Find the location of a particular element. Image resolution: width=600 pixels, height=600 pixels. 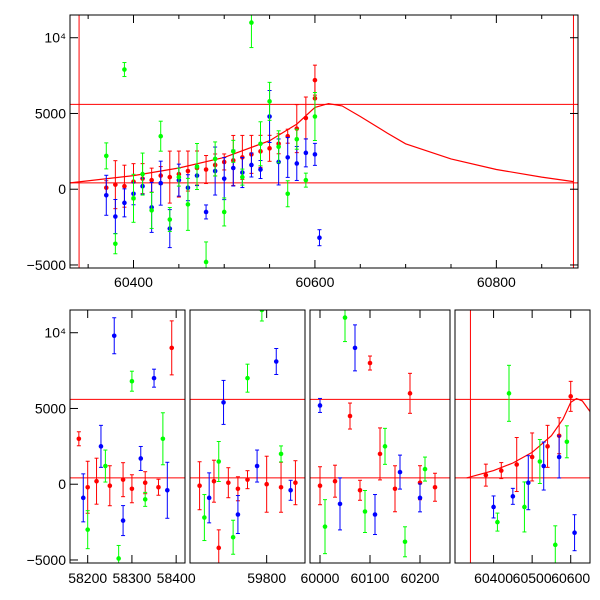

top-xtick-label-2: 60800 is located at coordinates (496, 282).